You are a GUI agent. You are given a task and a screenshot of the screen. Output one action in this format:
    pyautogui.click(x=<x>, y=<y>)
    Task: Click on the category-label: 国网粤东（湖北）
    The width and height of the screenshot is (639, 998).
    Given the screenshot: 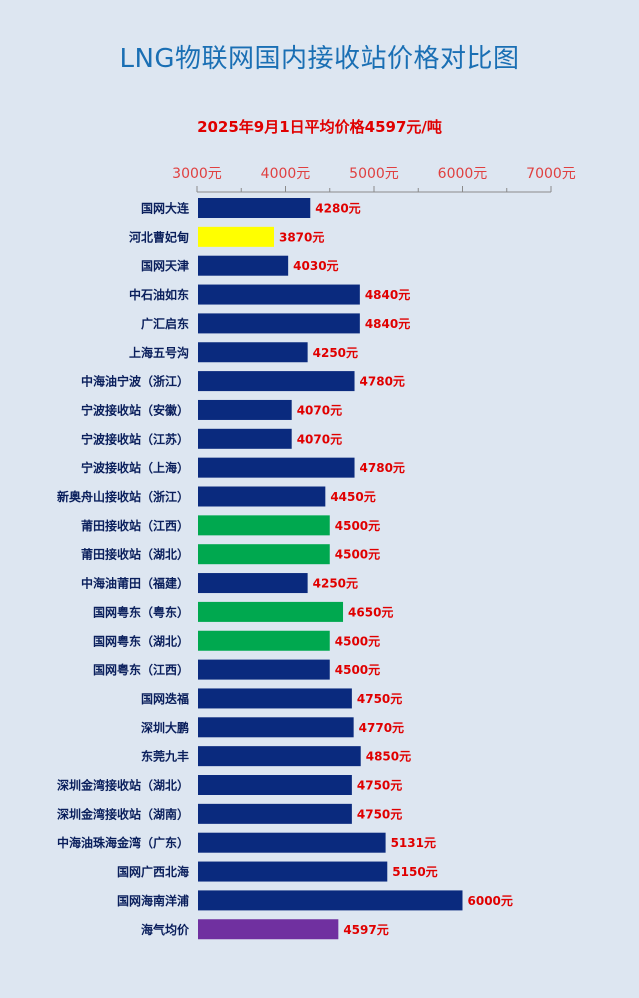 What is the action you would take?
    pyautogui.click(x=141, y=640)
    